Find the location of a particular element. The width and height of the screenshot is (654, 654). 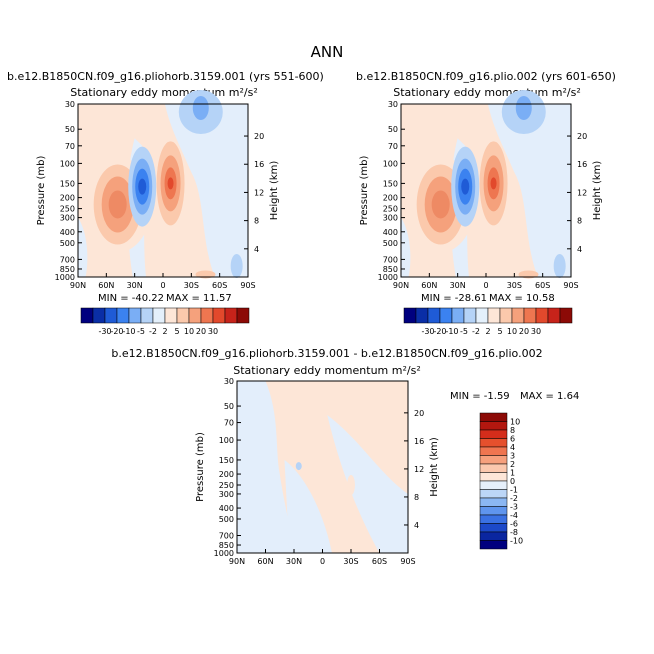

panel-3-max-label: MAX = 1.64 is located at coordinates (549, 396).